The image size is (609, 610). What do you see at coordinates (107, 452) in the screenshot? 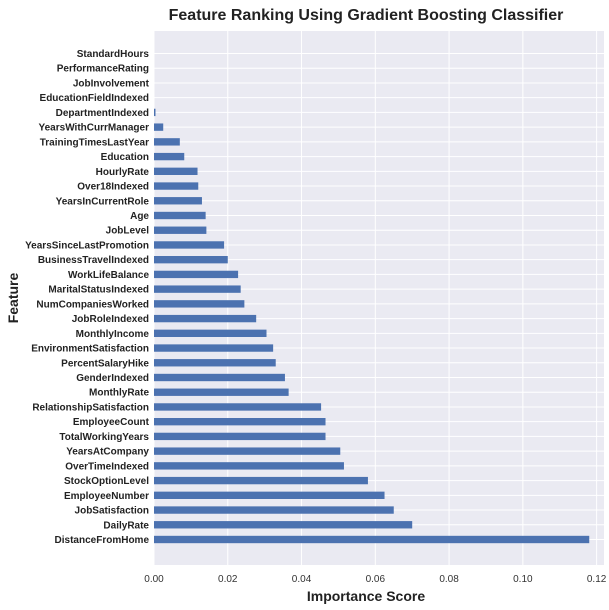
I see `y-tick-label: YearsAtCompany` at bounding box center [107, 452].